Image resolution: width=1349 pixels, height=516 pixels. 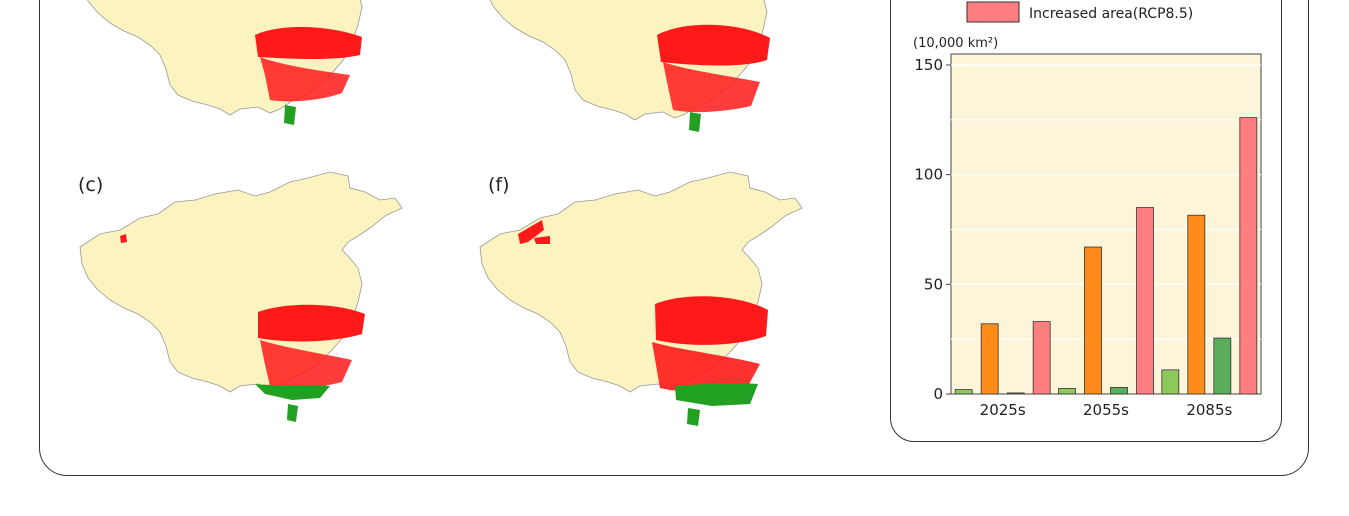 I want to click on y-unit-label: (10,000 km²), so click(x=955, y=43).